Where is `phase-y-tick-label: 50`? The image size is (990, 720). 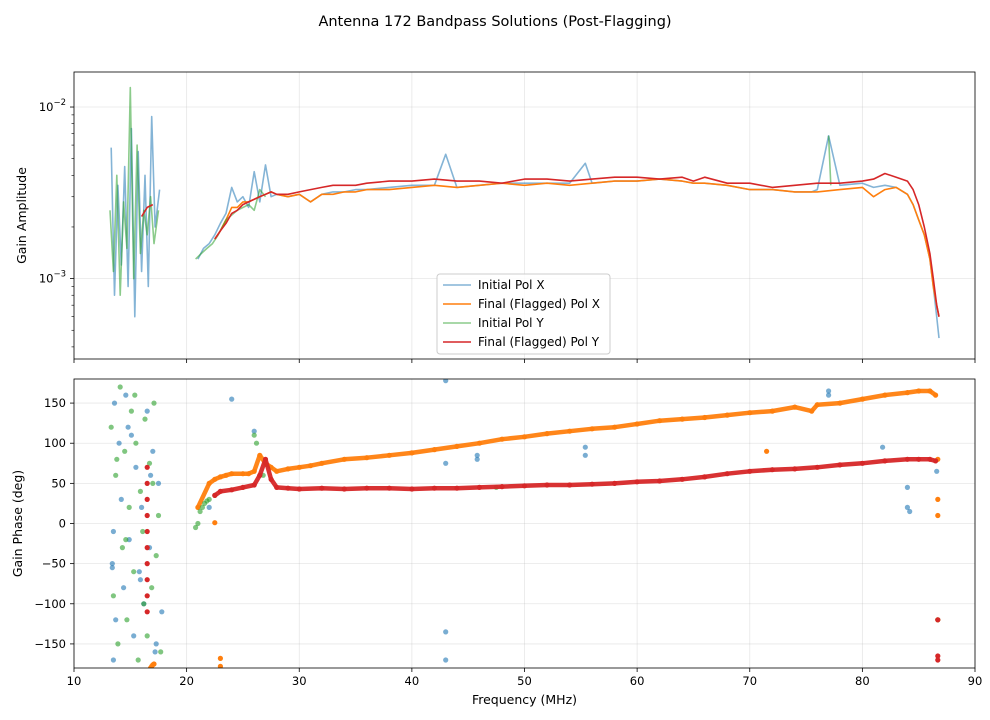 phase-y-tick-label: 50 is located at coordinates (58, 483).